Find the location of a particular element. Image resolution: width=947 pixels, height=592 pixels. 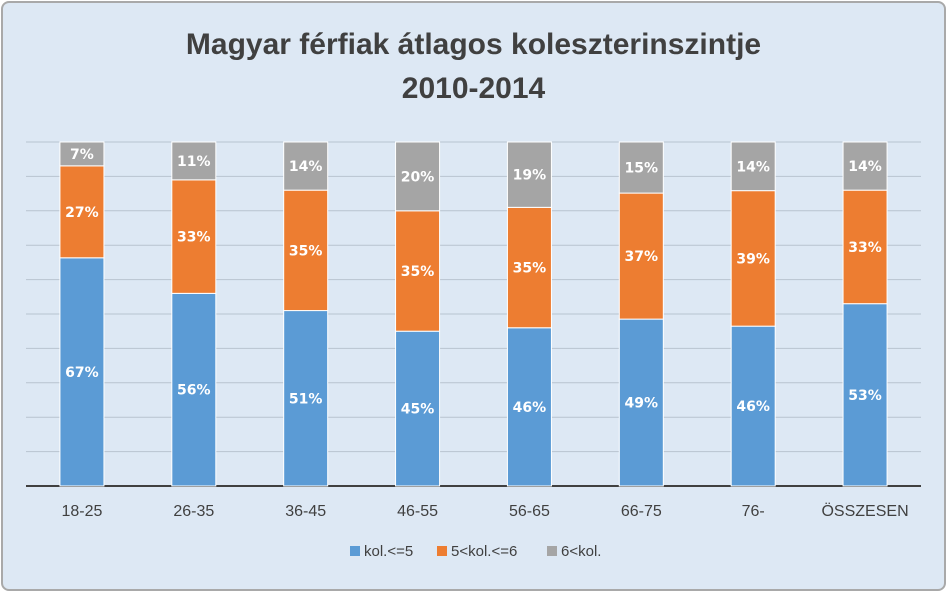

x-tick-label: ÖSSZESEN is located at coordinates (864, 511).